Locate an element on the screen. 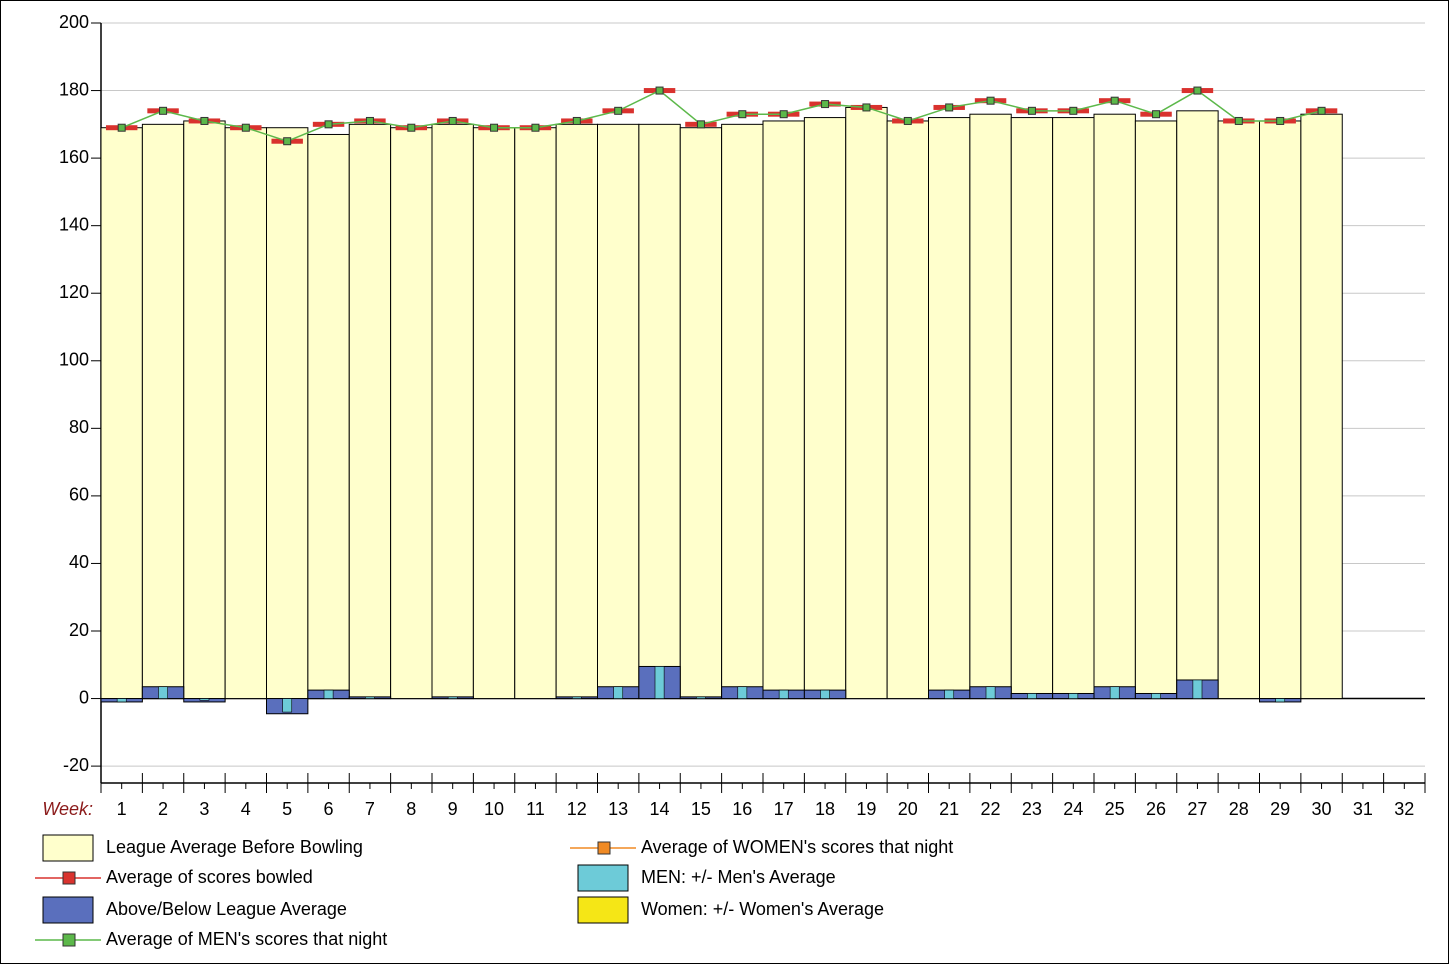 This screenshot has height=969, width=1449. legend-label: Average of WOMEN's scores that night is located at coordinates (797, 847).